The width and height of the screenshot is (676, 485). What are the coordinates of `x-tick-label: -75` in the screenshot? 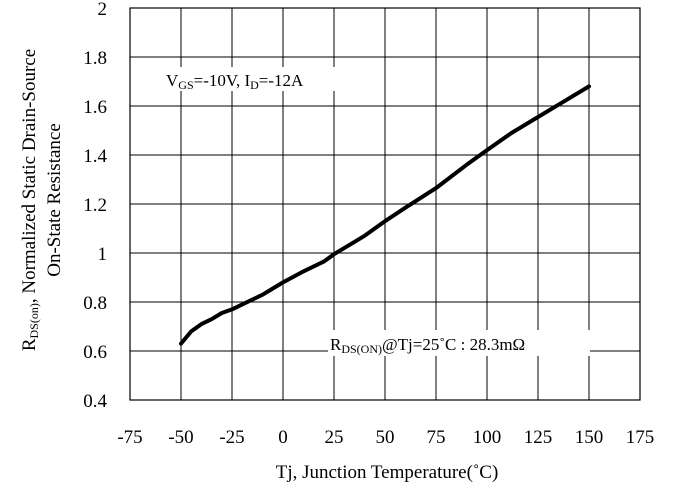 It's located at (129, 437).